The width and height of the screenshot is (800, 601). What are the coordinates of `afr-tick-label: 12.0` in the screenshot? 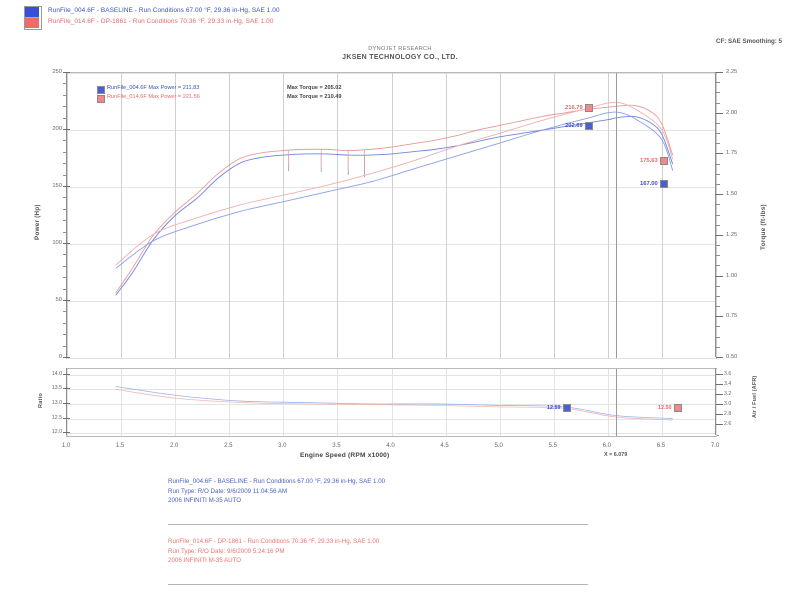 It's located at (56, 432).